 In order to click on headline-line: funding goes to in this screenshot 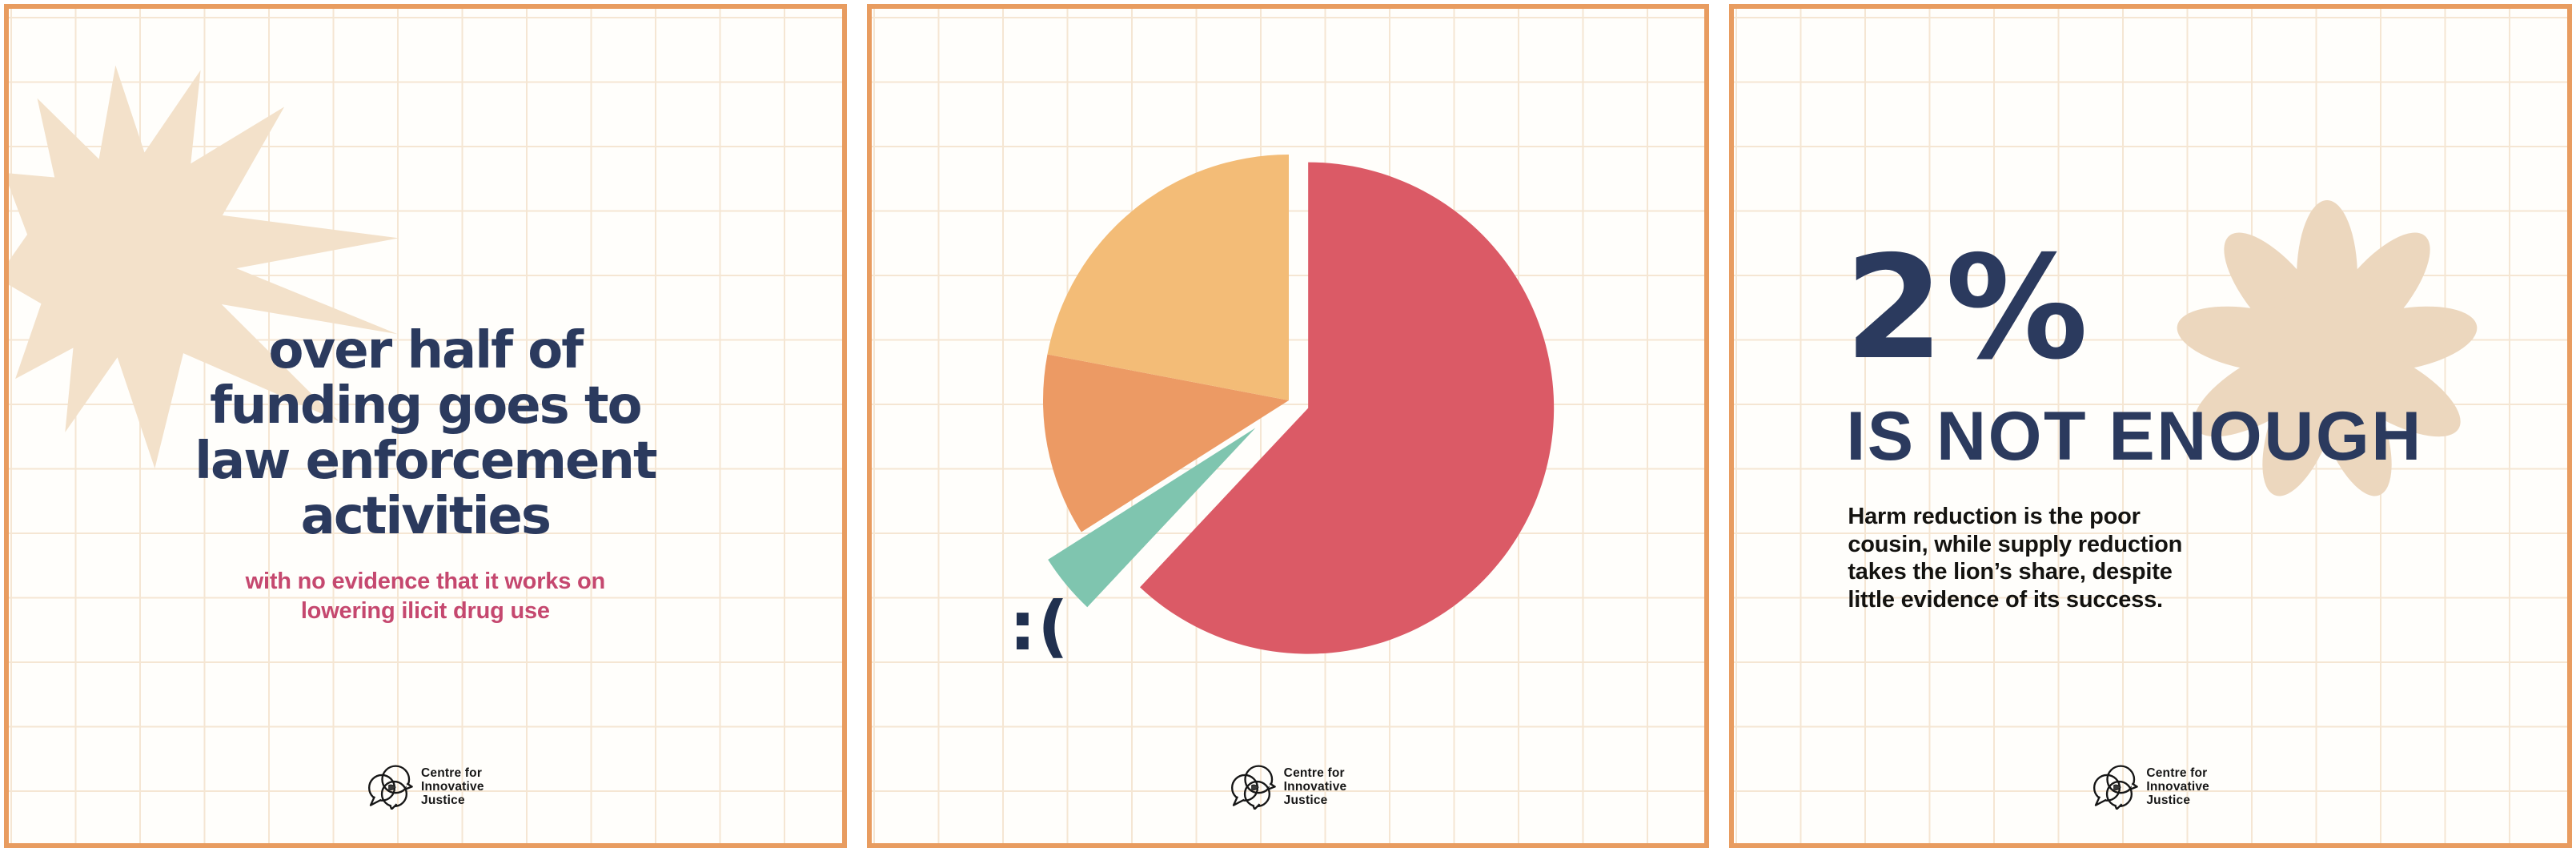, I will do `click(426, 406)`.